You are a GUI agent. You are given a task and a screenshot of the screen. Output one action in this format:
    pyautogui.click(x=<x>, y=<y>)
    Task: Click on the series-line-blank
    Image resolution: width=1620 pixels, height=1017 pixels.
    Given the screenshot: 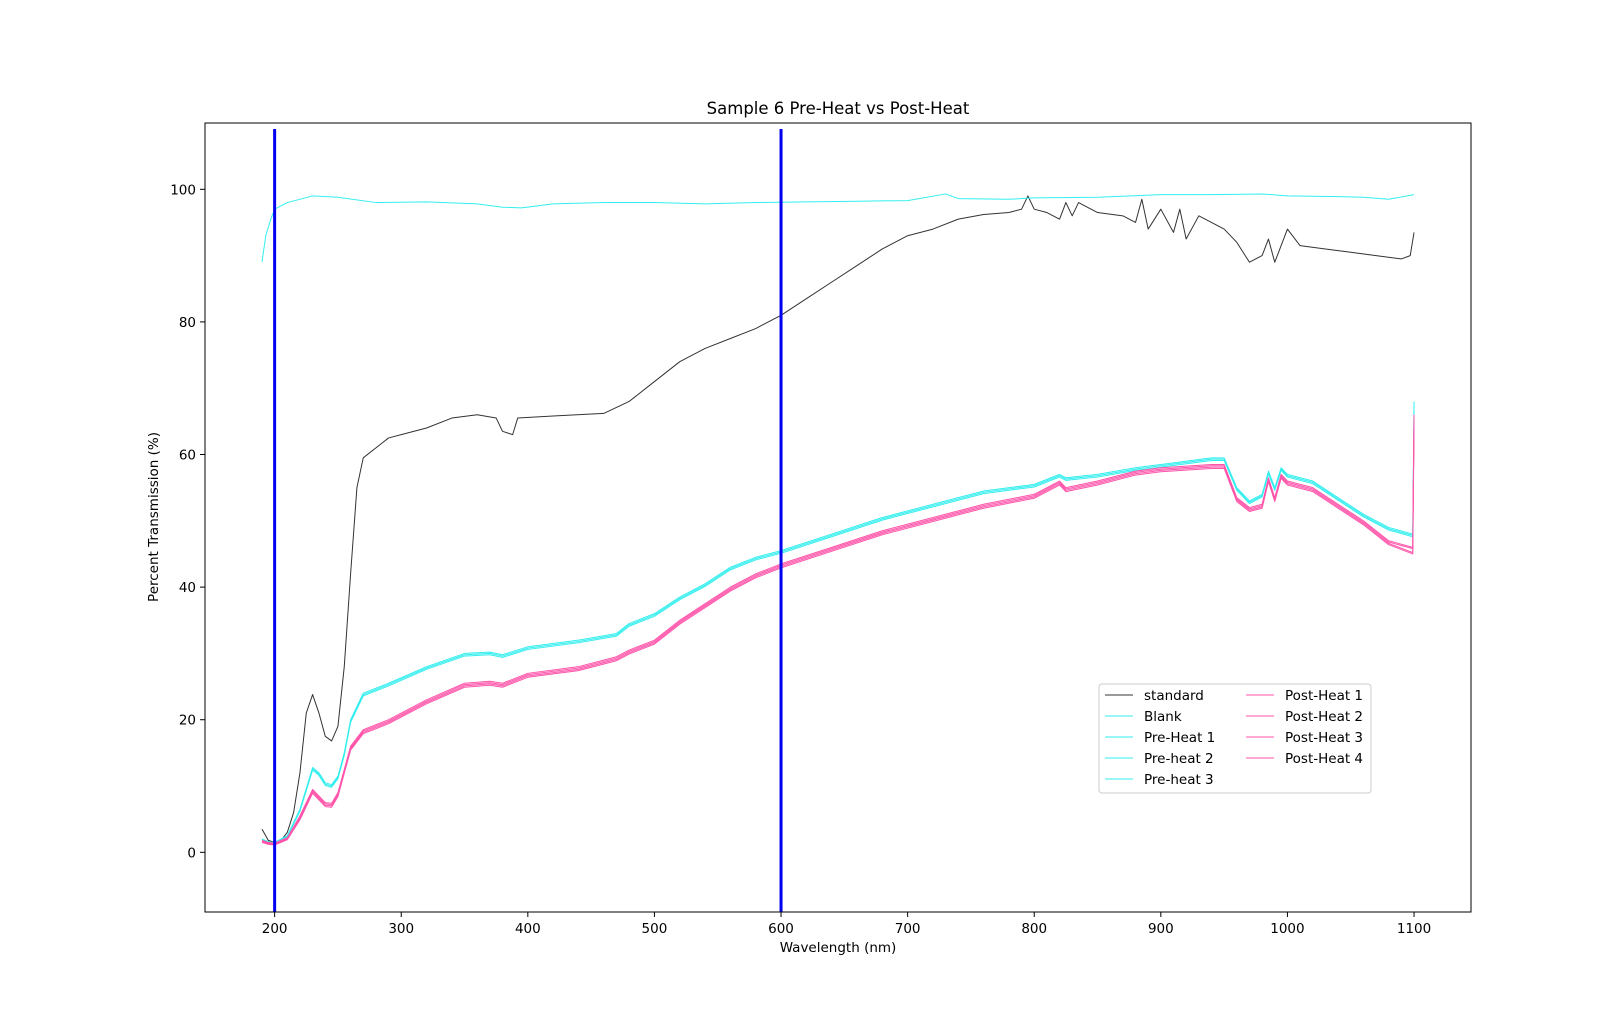 What is the action you would take?
    pyautogui.click(x=838, y=228)
    